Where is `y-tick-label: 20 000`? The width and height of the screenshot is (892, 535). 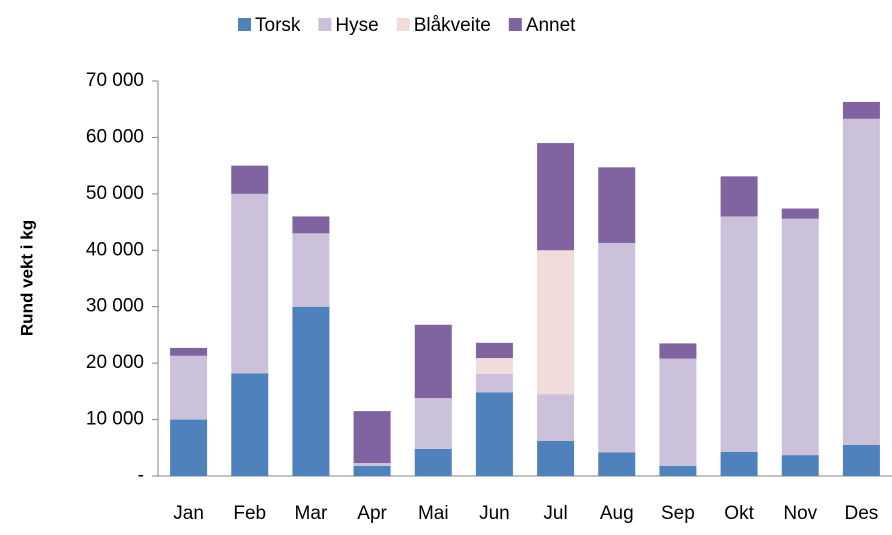
y-tick-label: 20 000 is located at coordinates (115, 362).